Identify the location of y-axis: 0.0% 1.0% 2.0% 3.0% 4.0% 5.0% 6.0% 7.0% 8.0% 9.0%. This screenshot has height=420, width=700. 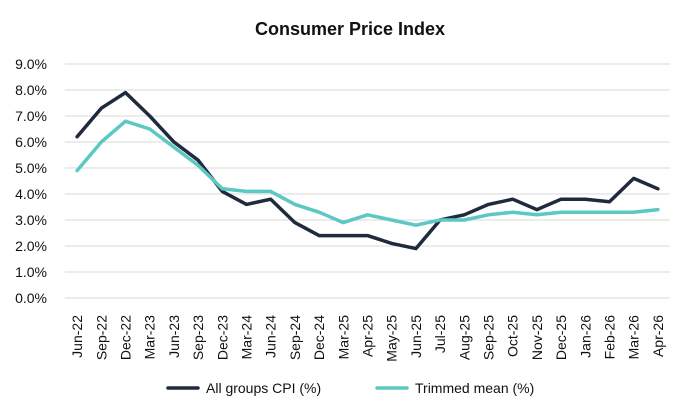
(31, 181).